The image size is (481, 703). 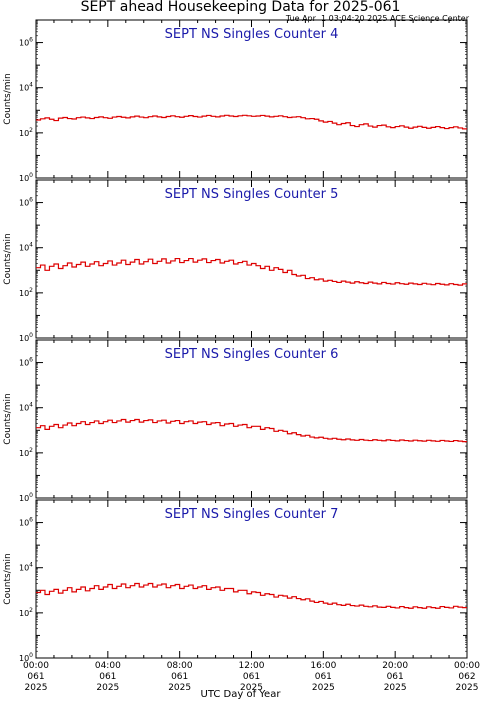 I want to click on panel-title: SEPT NS Singles Counter 4, so click(x=252, y=34).